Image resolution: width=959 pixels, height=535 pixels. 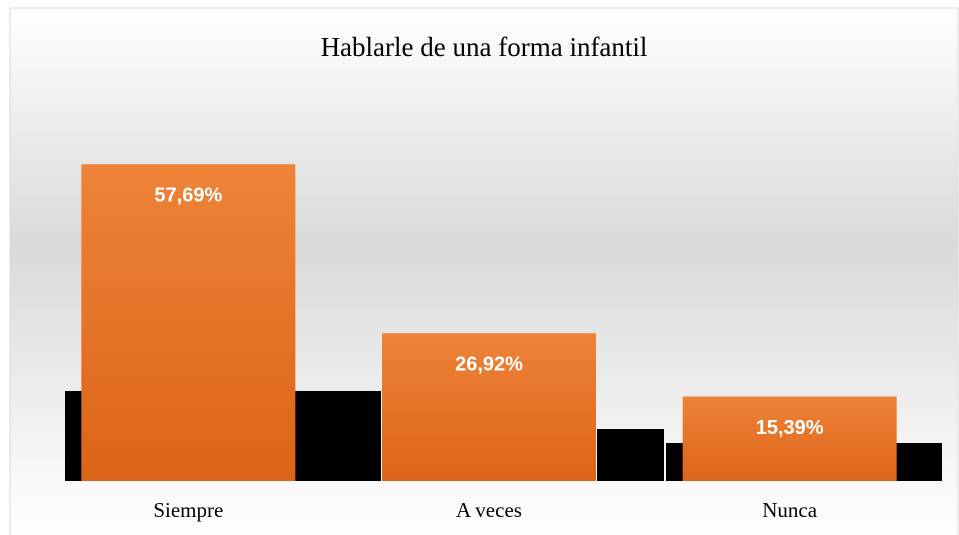 I want to click on shadow, so click(x=630, y=455).